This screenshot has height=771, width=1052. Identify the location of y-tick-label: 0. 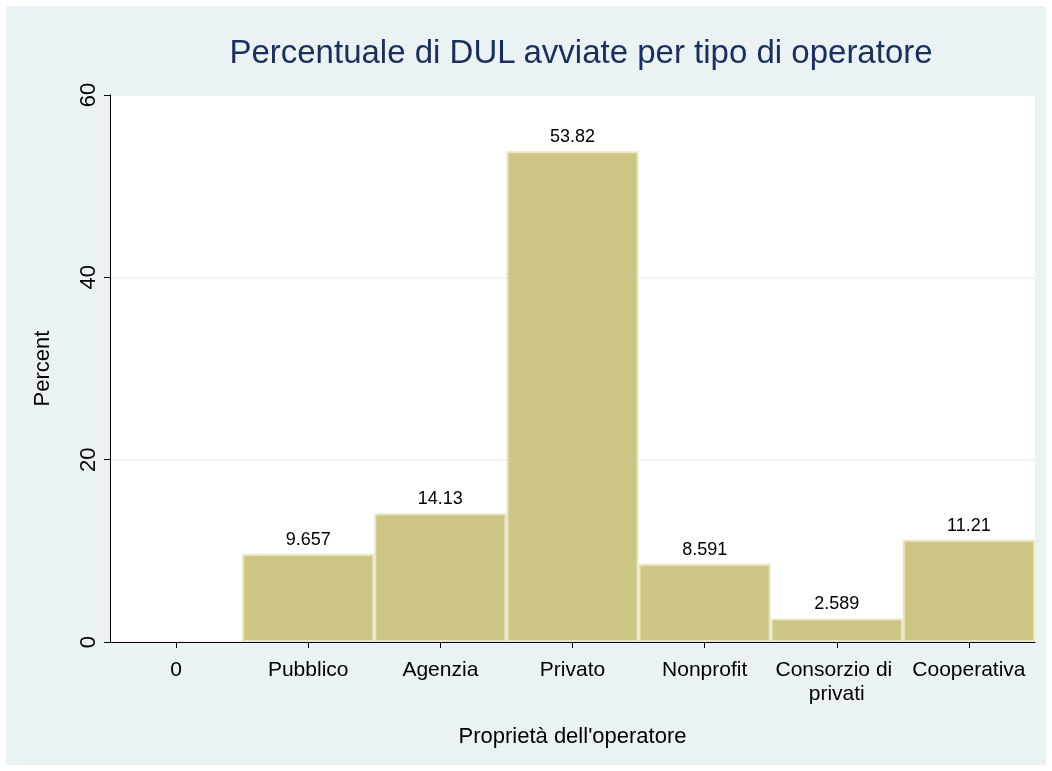
(87, 642).